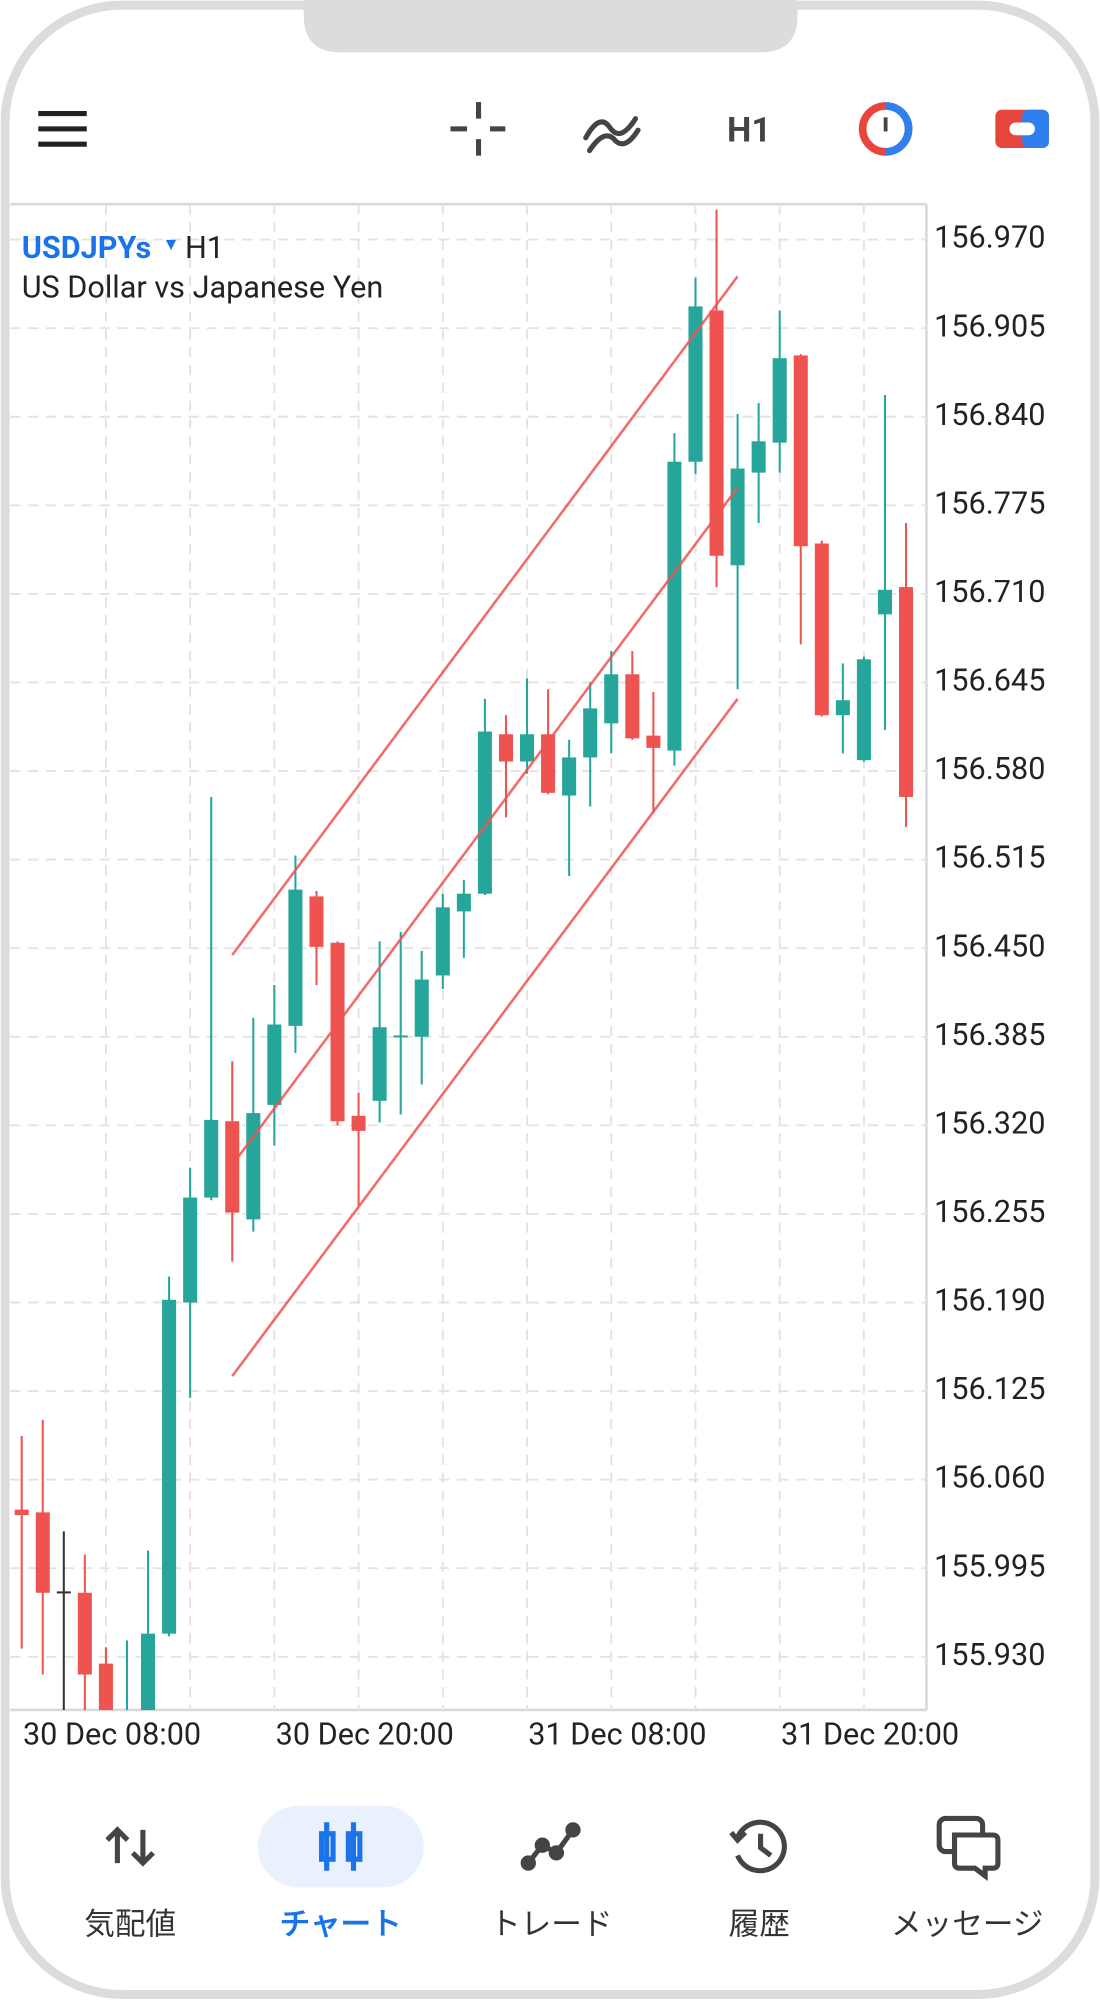 The width and height of the screenshot is (1100, 2000). I want to click on y-tick-label: 156.060, so click(989, 1478).